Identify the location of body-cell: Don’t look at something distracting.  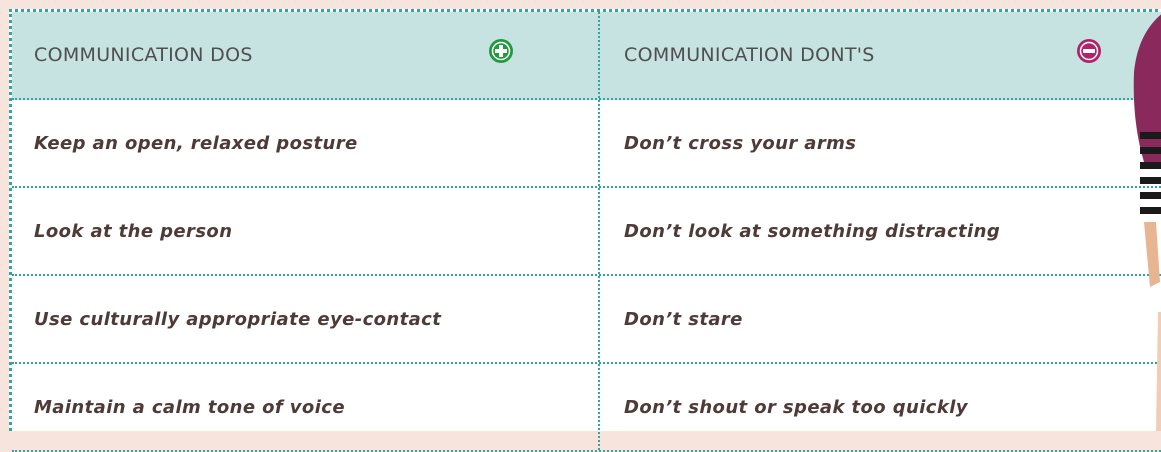
(881, 231).